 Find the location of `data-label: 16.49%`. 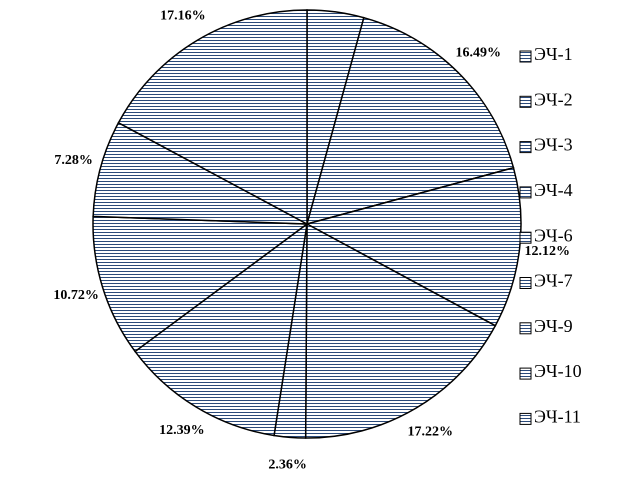

data-label: 16.49% is located at coordinates (478, 52).